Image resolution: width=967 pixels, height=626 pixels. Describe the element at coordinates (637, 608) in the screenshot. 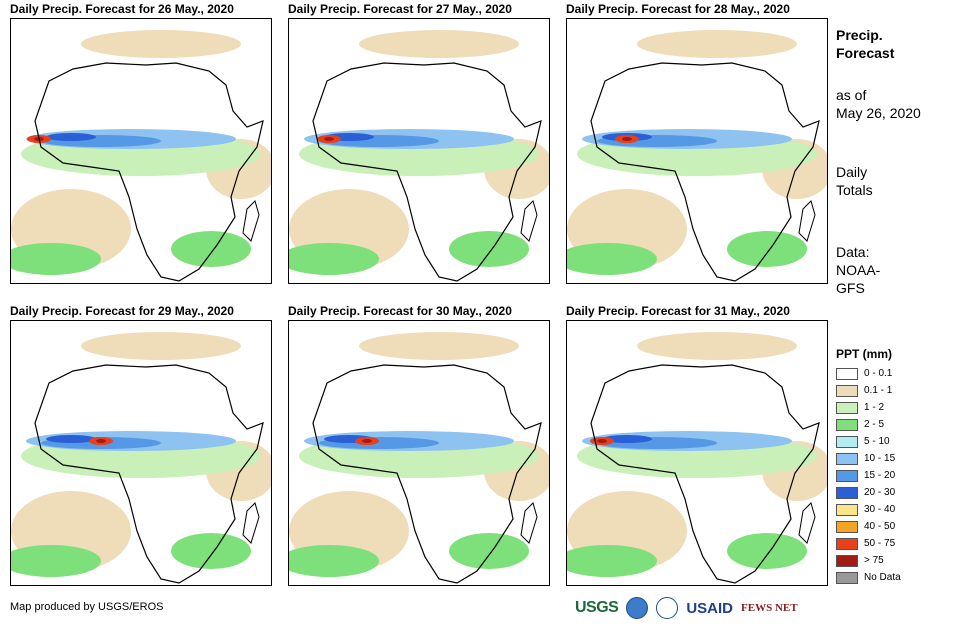

I see `noaa-logo` at that location.